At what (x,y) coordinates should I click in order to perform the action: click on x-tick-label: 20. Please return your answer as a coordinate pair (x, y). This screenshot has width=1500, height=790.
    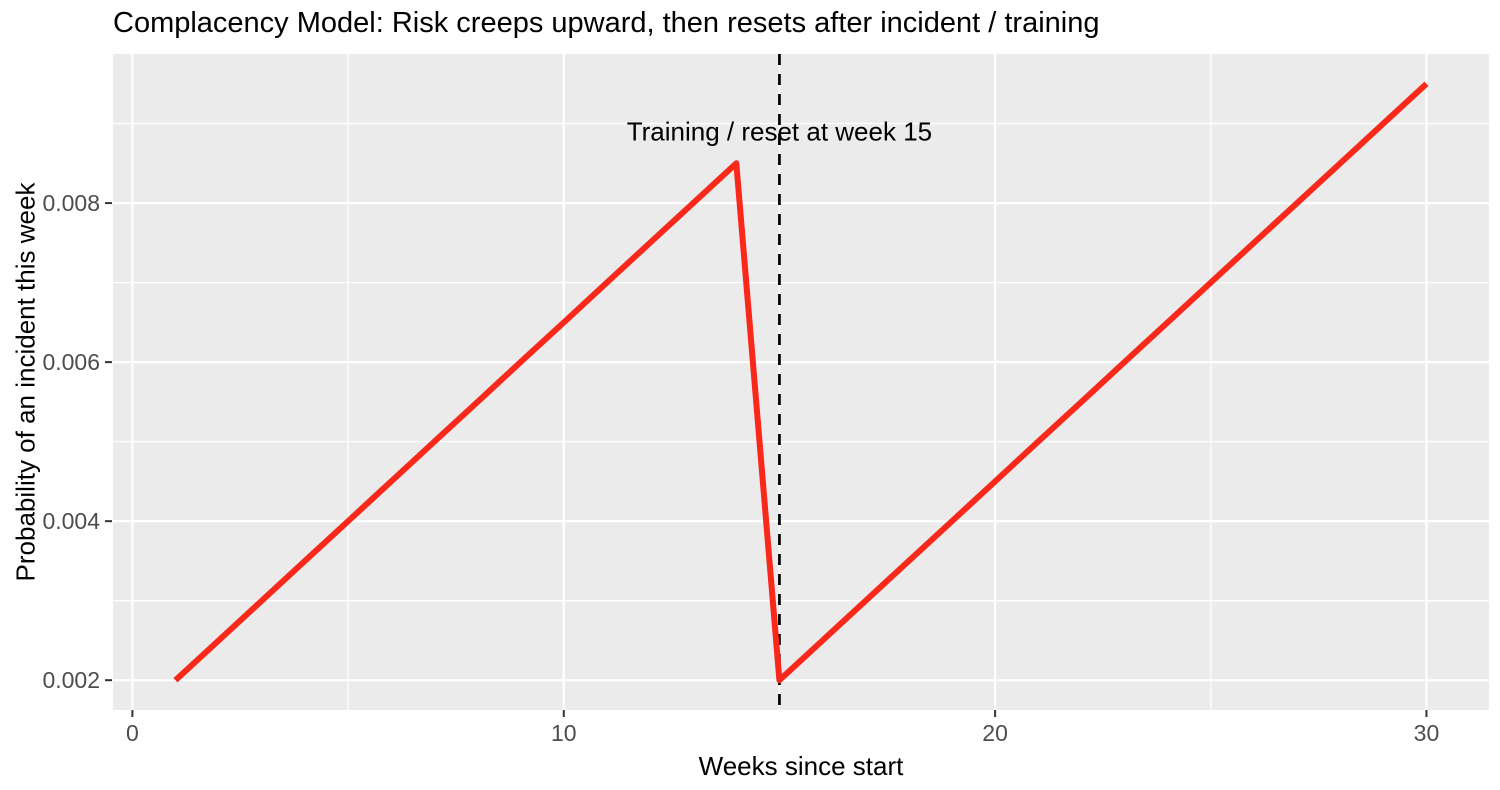
    Looking at the image, I should click on (995, 733).